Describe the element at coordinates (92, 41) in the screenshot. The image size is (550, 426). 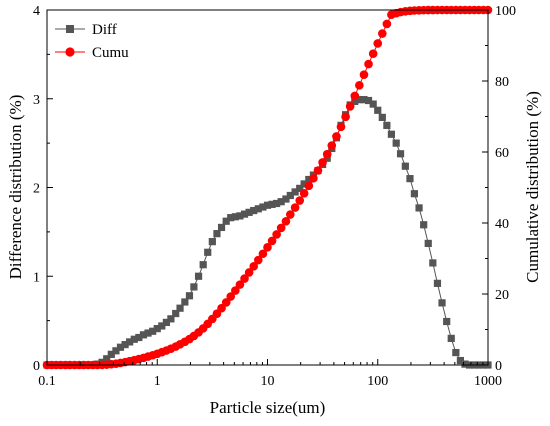
I see `legend: Diff Cumu` at that location.